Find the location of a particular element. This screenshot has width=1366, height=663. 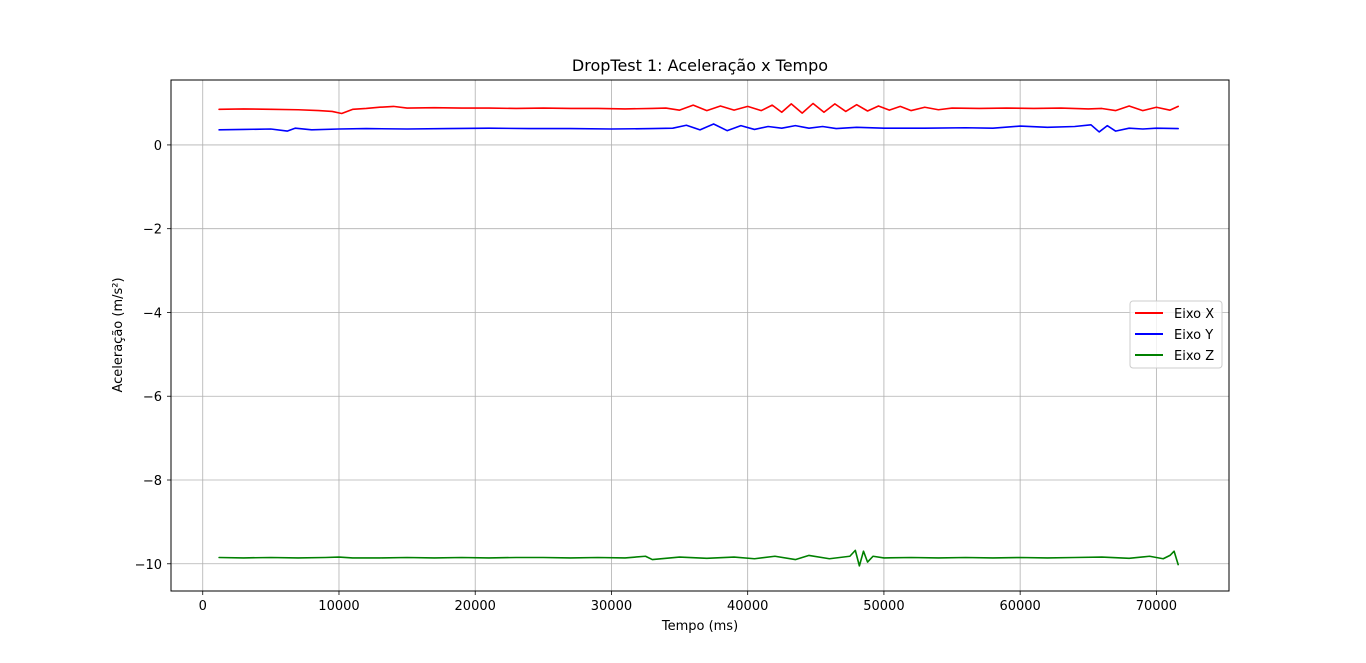

y-tick-label: −8 is located at coordinates (152, 481).